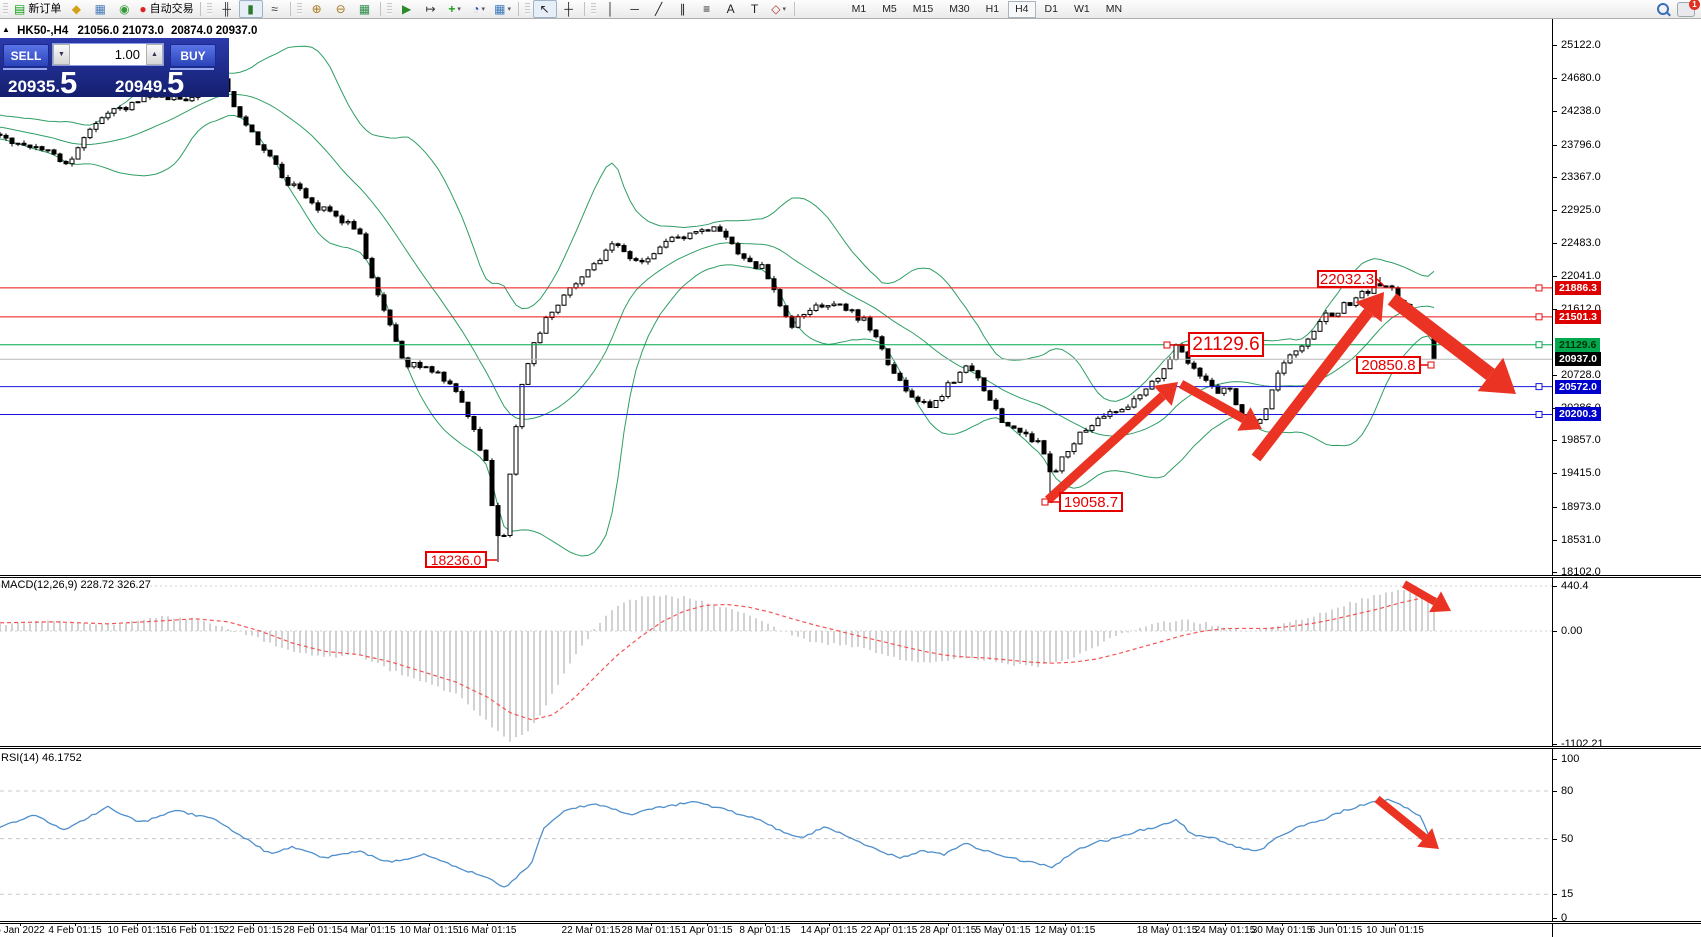  I want to click on profiles-icon: ◆, so click(76, 9).